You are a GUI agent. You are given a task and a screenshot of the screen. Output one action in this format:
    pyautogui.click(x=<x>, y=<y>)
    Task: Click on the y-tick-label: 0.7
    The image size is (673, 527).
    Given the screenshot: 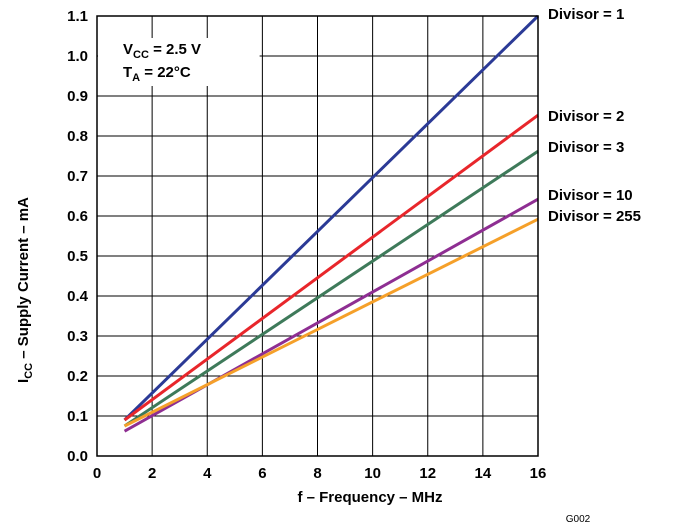 What is the action you would take?
    pyautogui.click(x=77, y=176)
    